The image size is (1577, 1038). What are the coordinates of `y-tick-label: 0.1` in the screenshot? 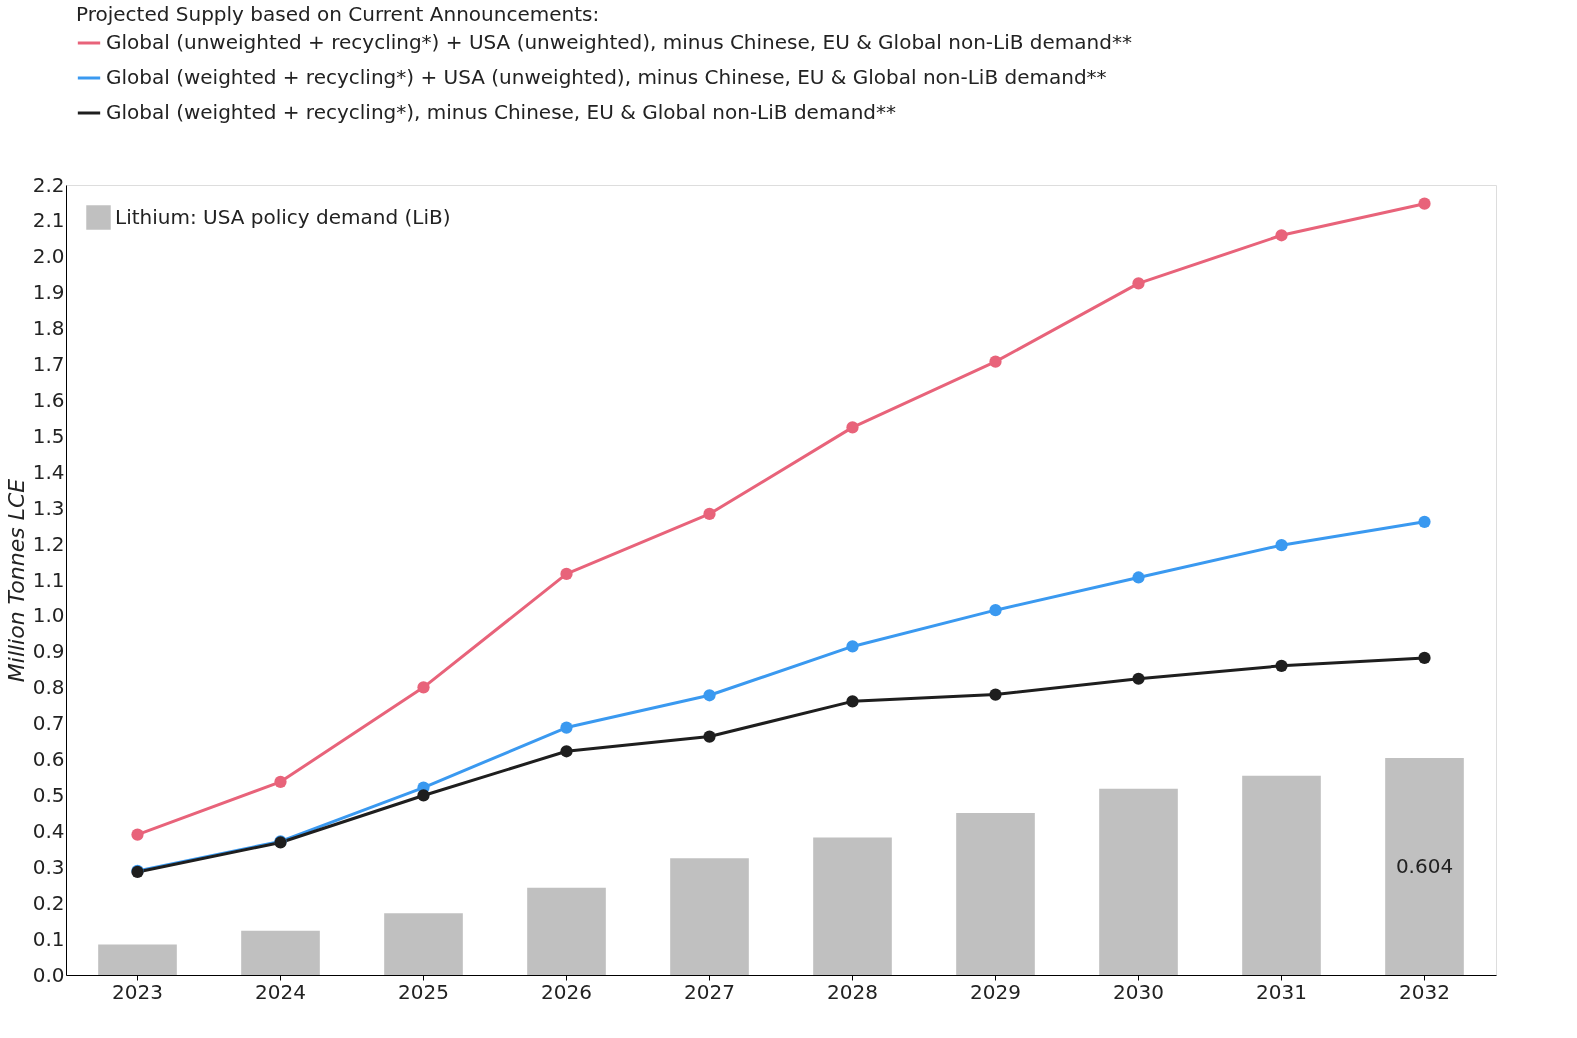 It's located at (48, 938).